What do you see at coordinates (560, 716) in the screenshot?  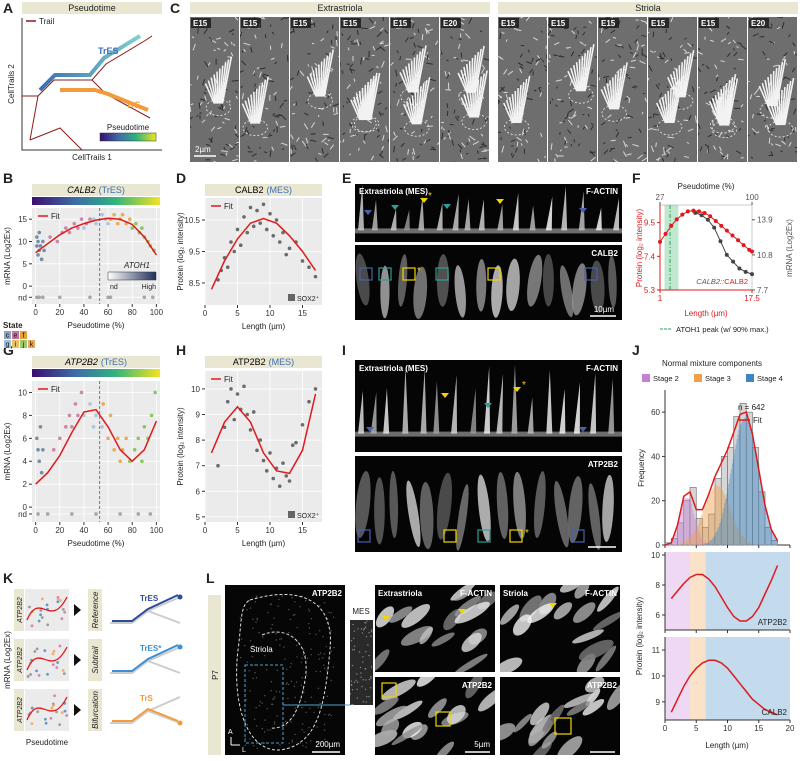 I see `micrograph` at bounding box center [560, 716].